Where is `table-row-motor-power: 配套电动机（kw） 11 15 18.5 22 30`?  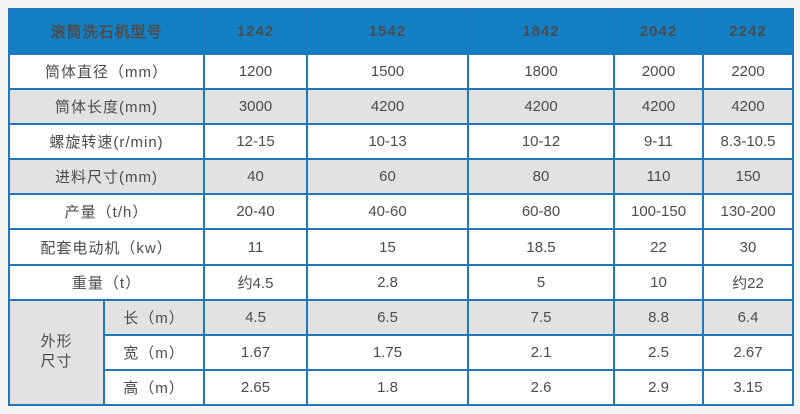 table-row-motor-power: 配套电动机（kw） 11 15 18.5 22 30 is located at coordinates (401, 247).